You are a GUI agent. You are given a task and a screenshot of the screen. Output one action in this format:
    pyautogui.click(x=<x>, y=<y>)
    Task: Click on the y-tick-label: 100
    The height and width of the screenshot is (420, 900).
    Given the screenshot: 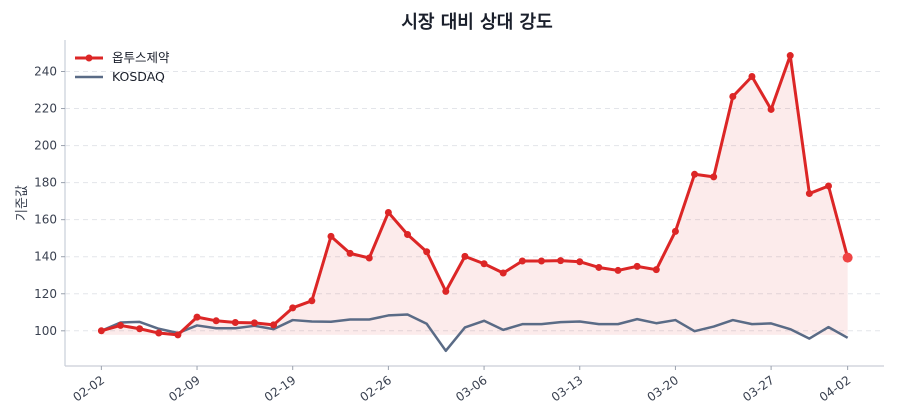 What is the action you would take?
    pyautogui.click(x=45, y=331)
    